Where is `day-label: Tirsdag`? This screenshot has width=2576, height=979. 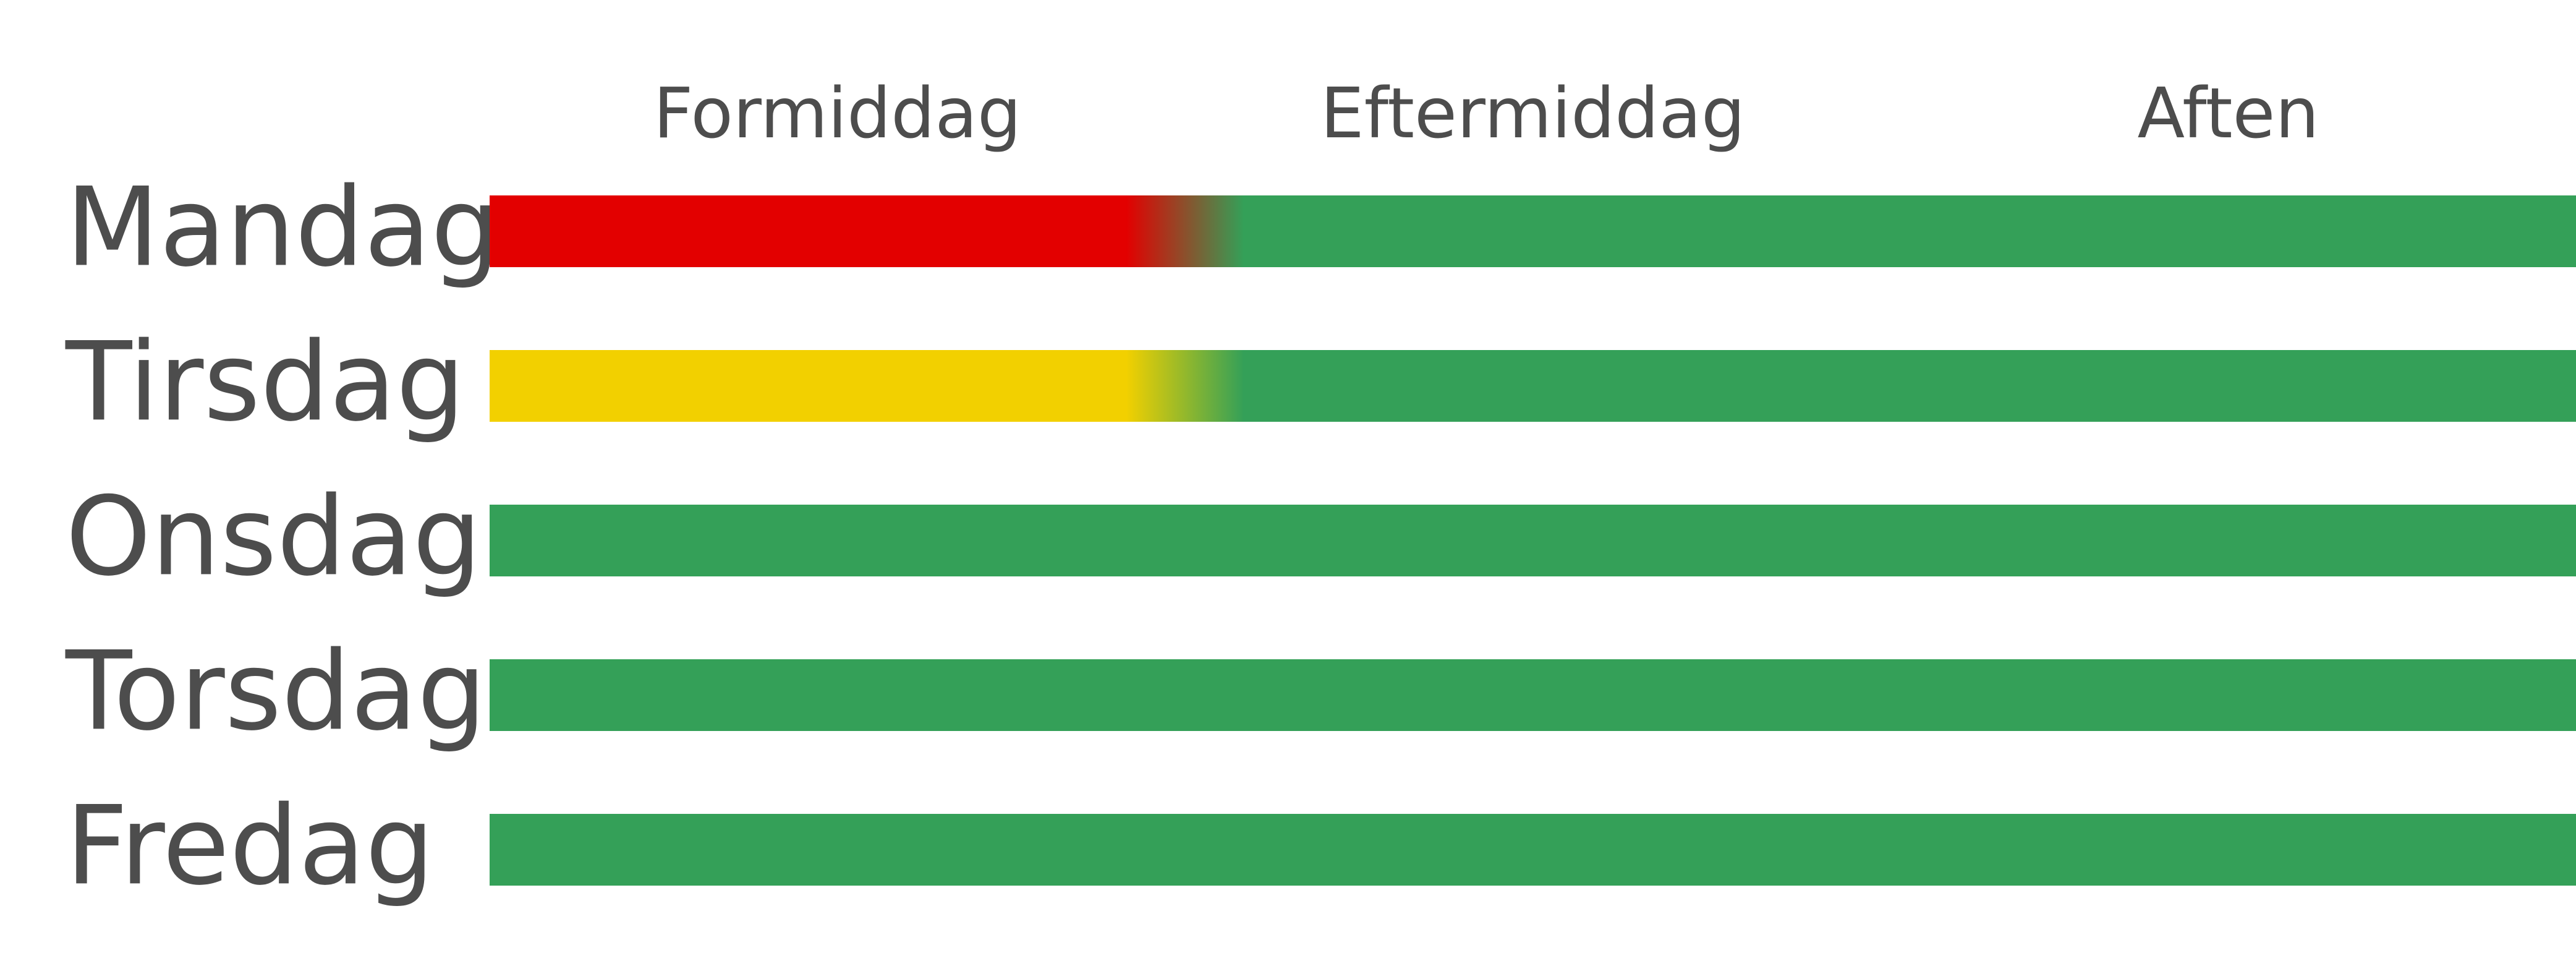 day-label: Tirsdag is located at coordinates (265, 381).